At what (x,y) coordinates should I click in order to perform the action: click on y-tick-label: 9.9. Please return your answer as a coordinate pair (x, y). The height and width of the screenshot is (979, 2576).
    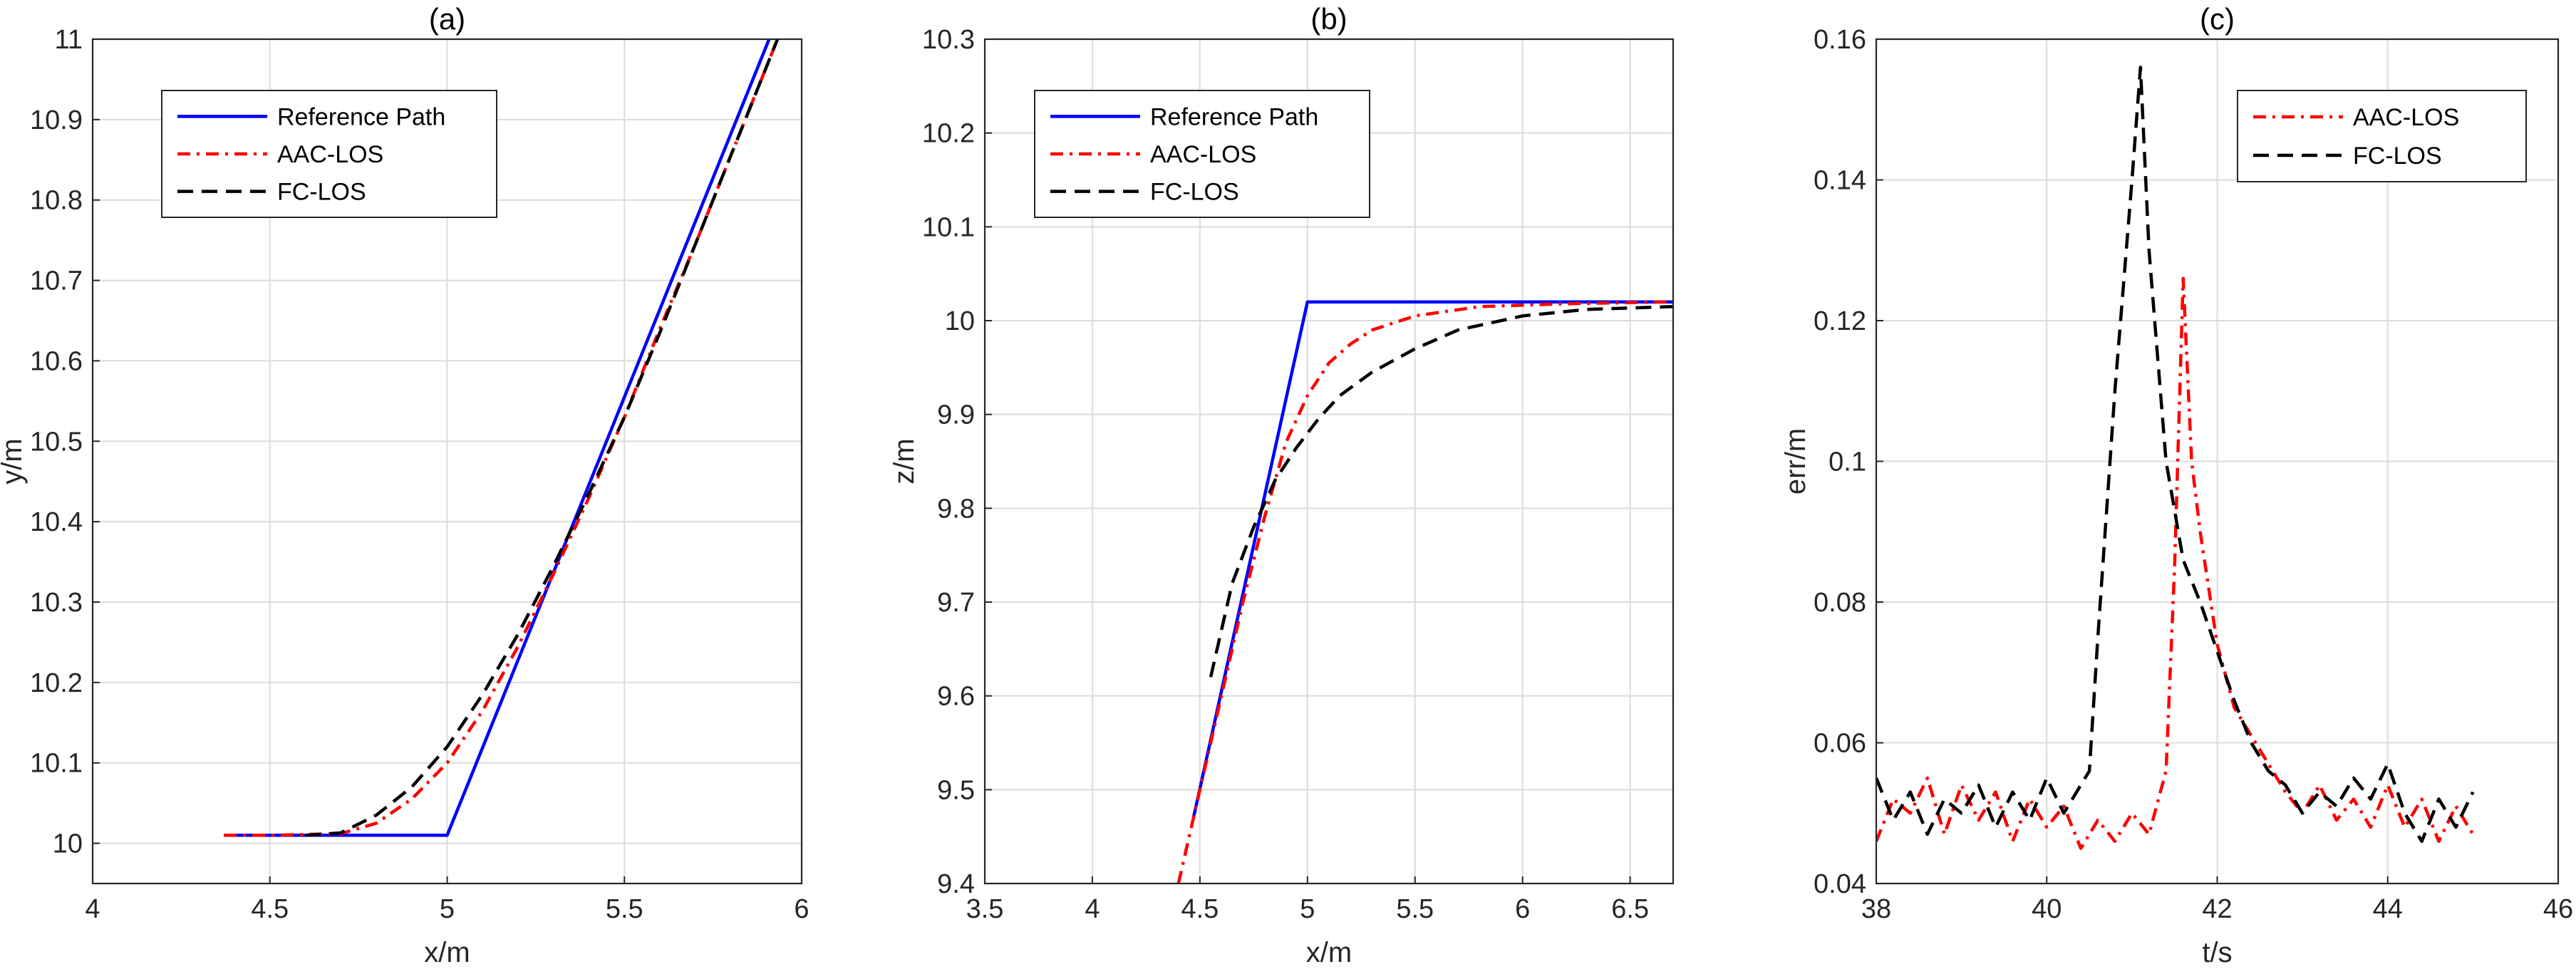
    Looking at the image, I should click on (956, 415).